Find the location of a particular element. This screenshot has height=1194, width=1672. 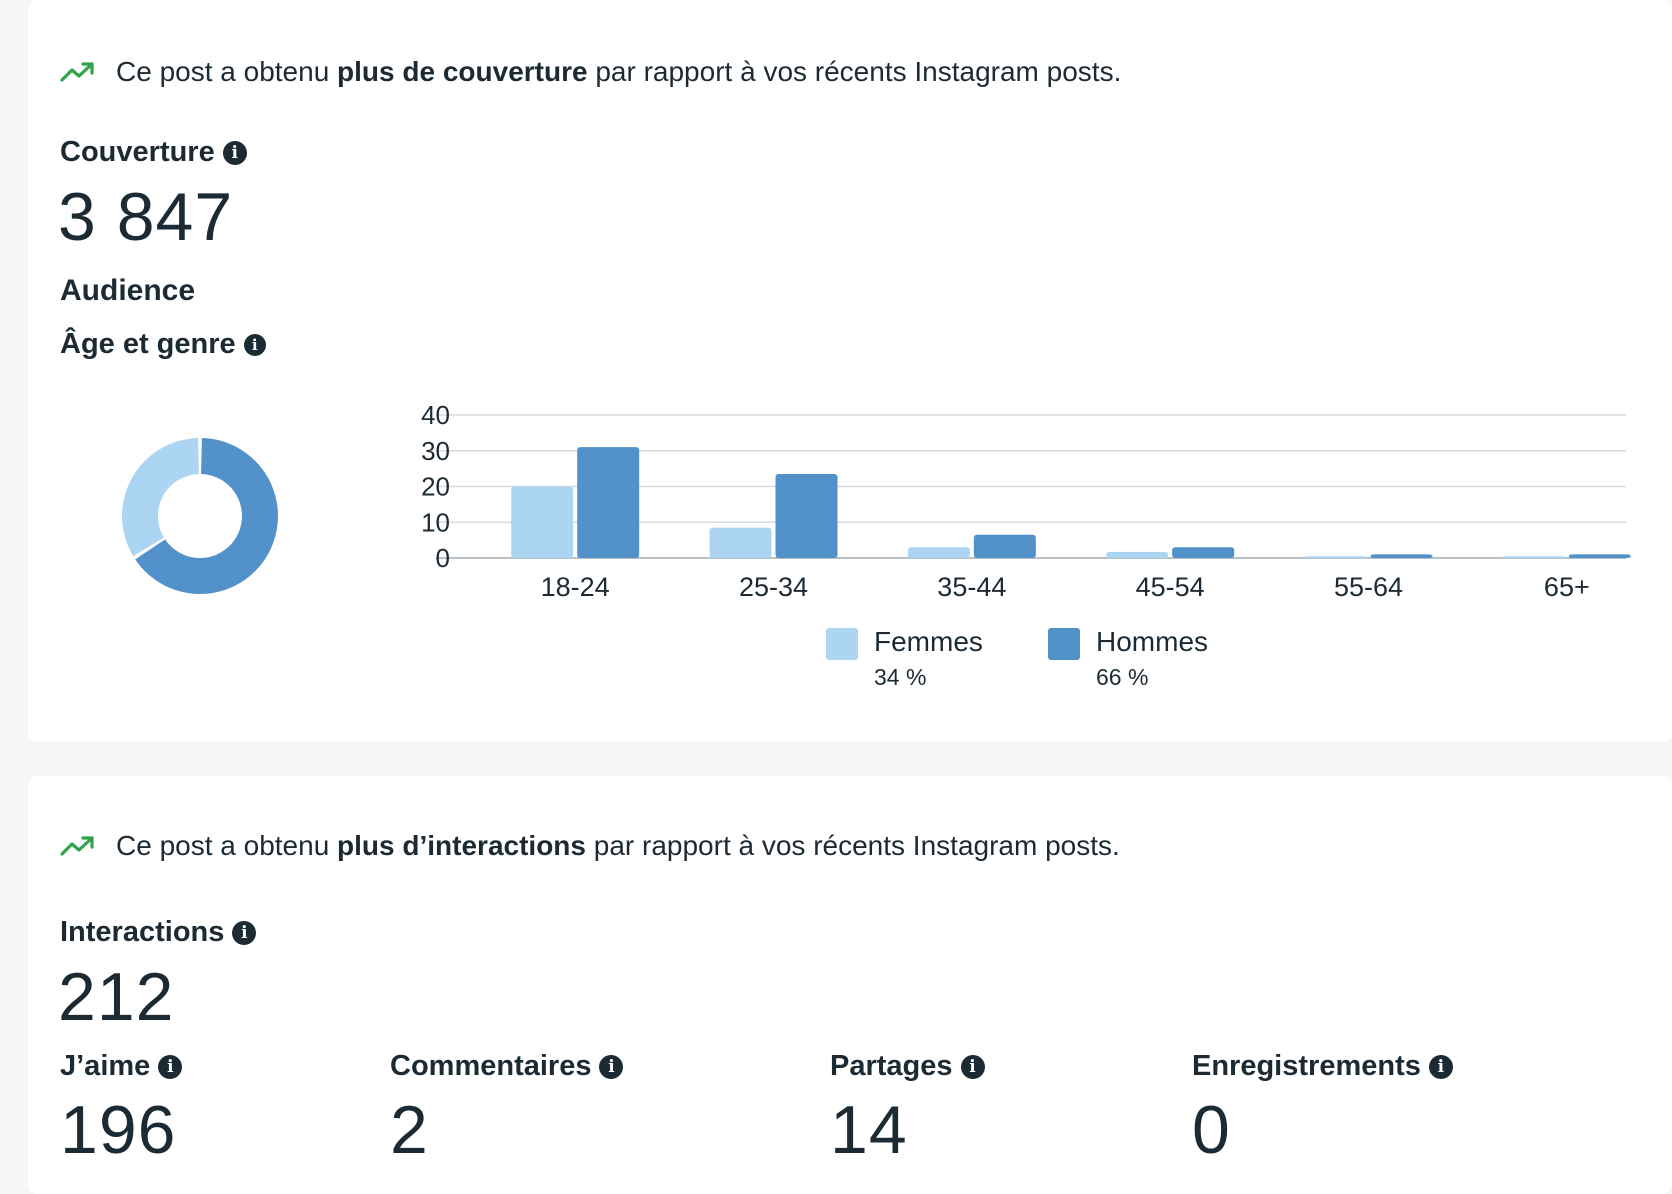

gender-donut-chart is located at coordinates (200, 516).